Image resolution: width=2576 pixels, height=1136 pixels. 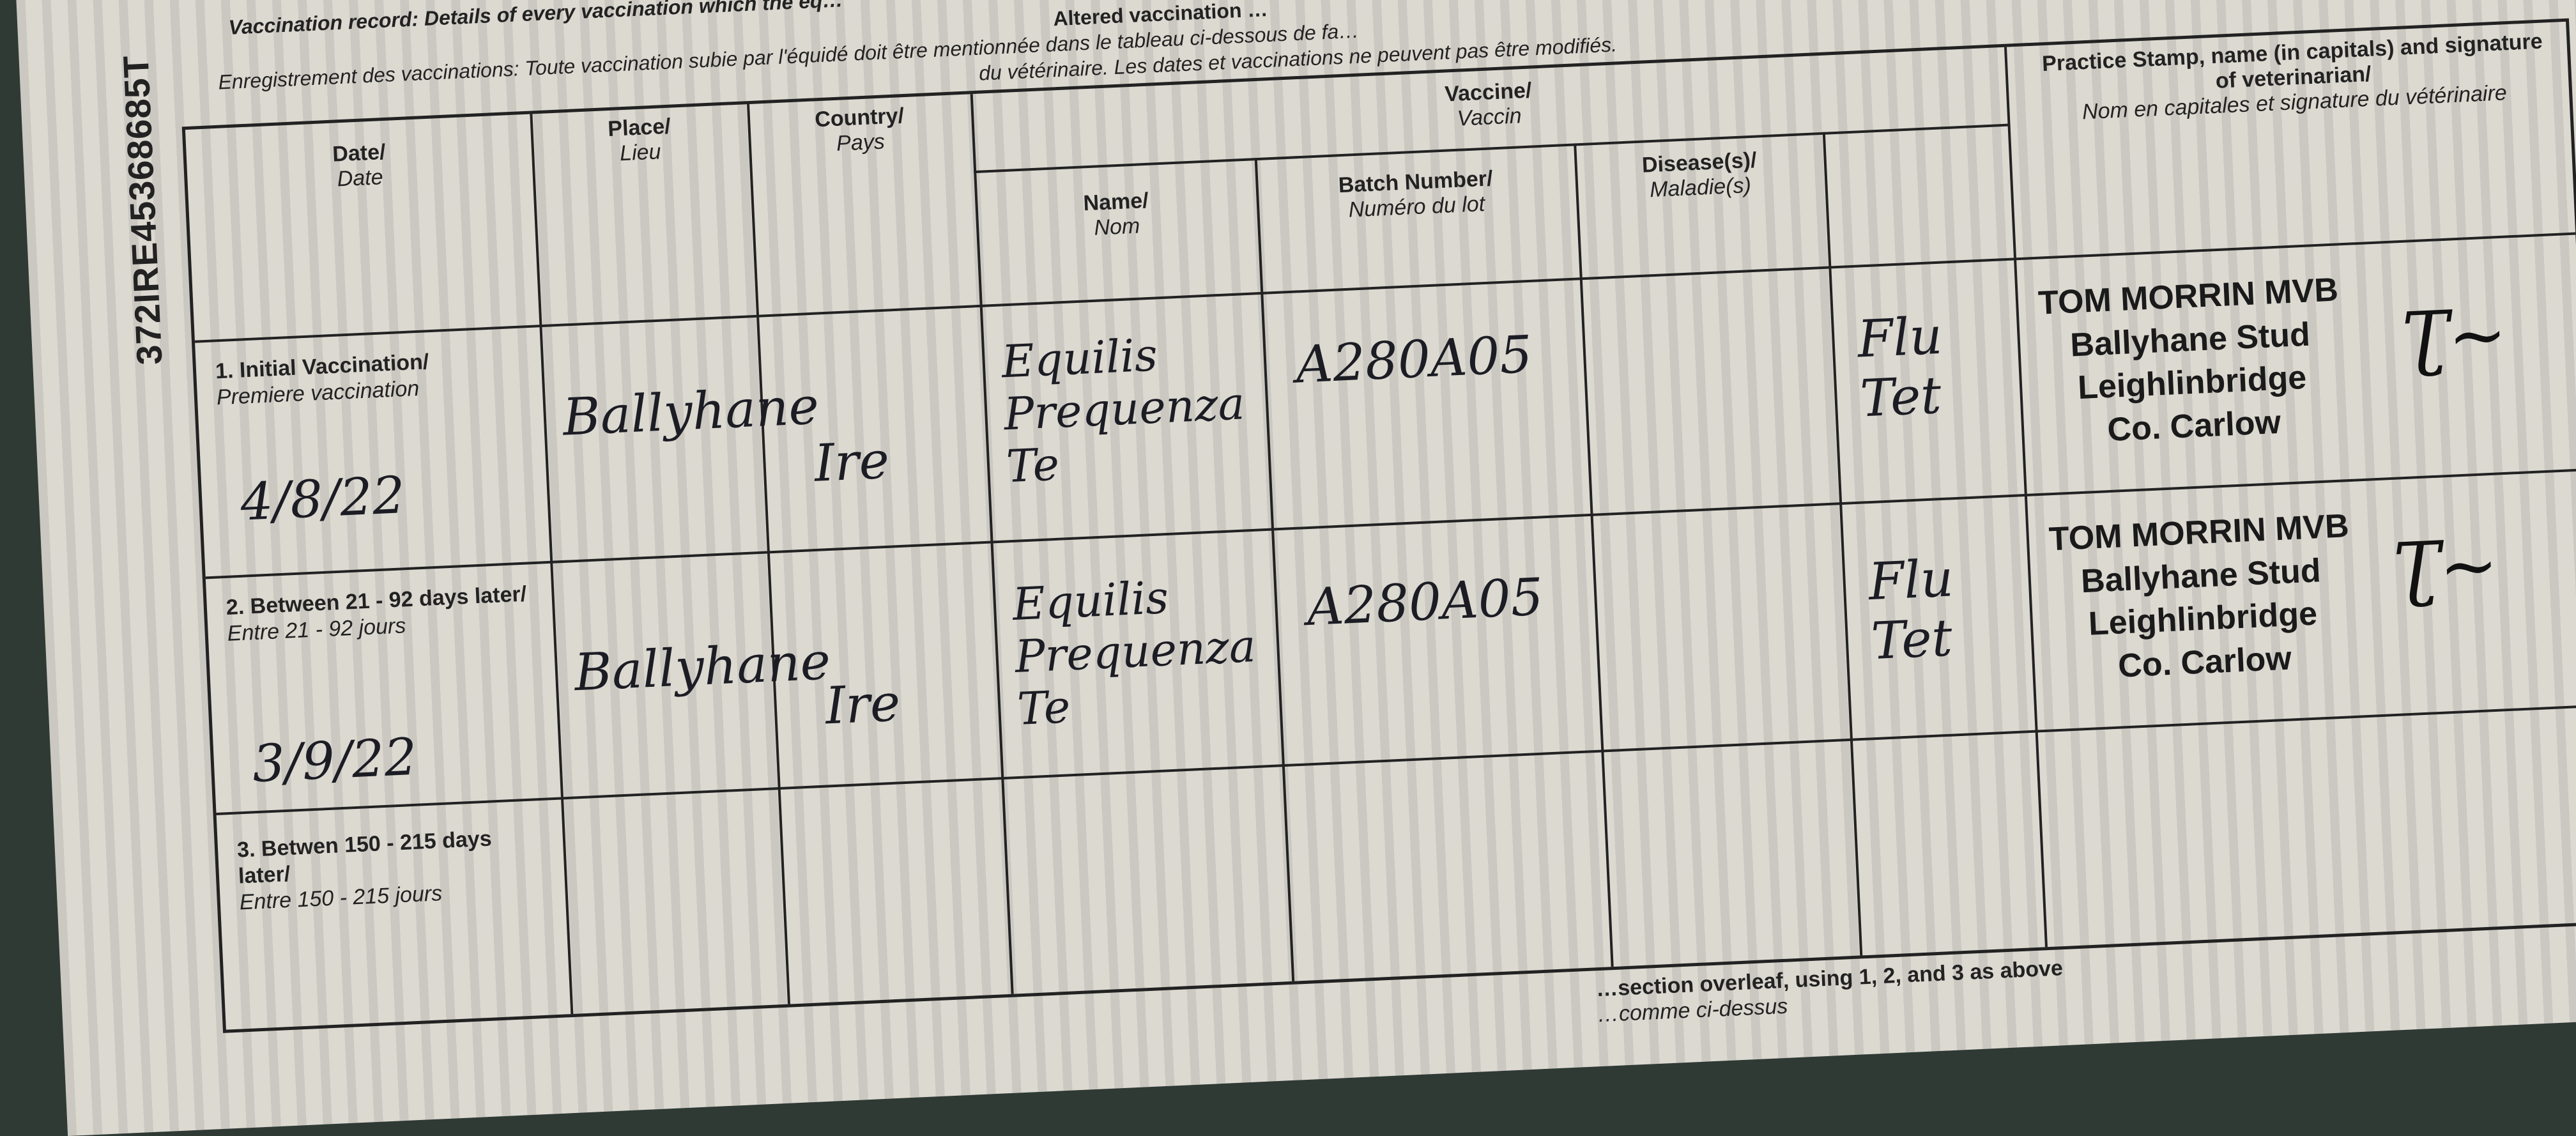 I want to click on row-2-date: 3/9/22, so click(x=334, y=760).